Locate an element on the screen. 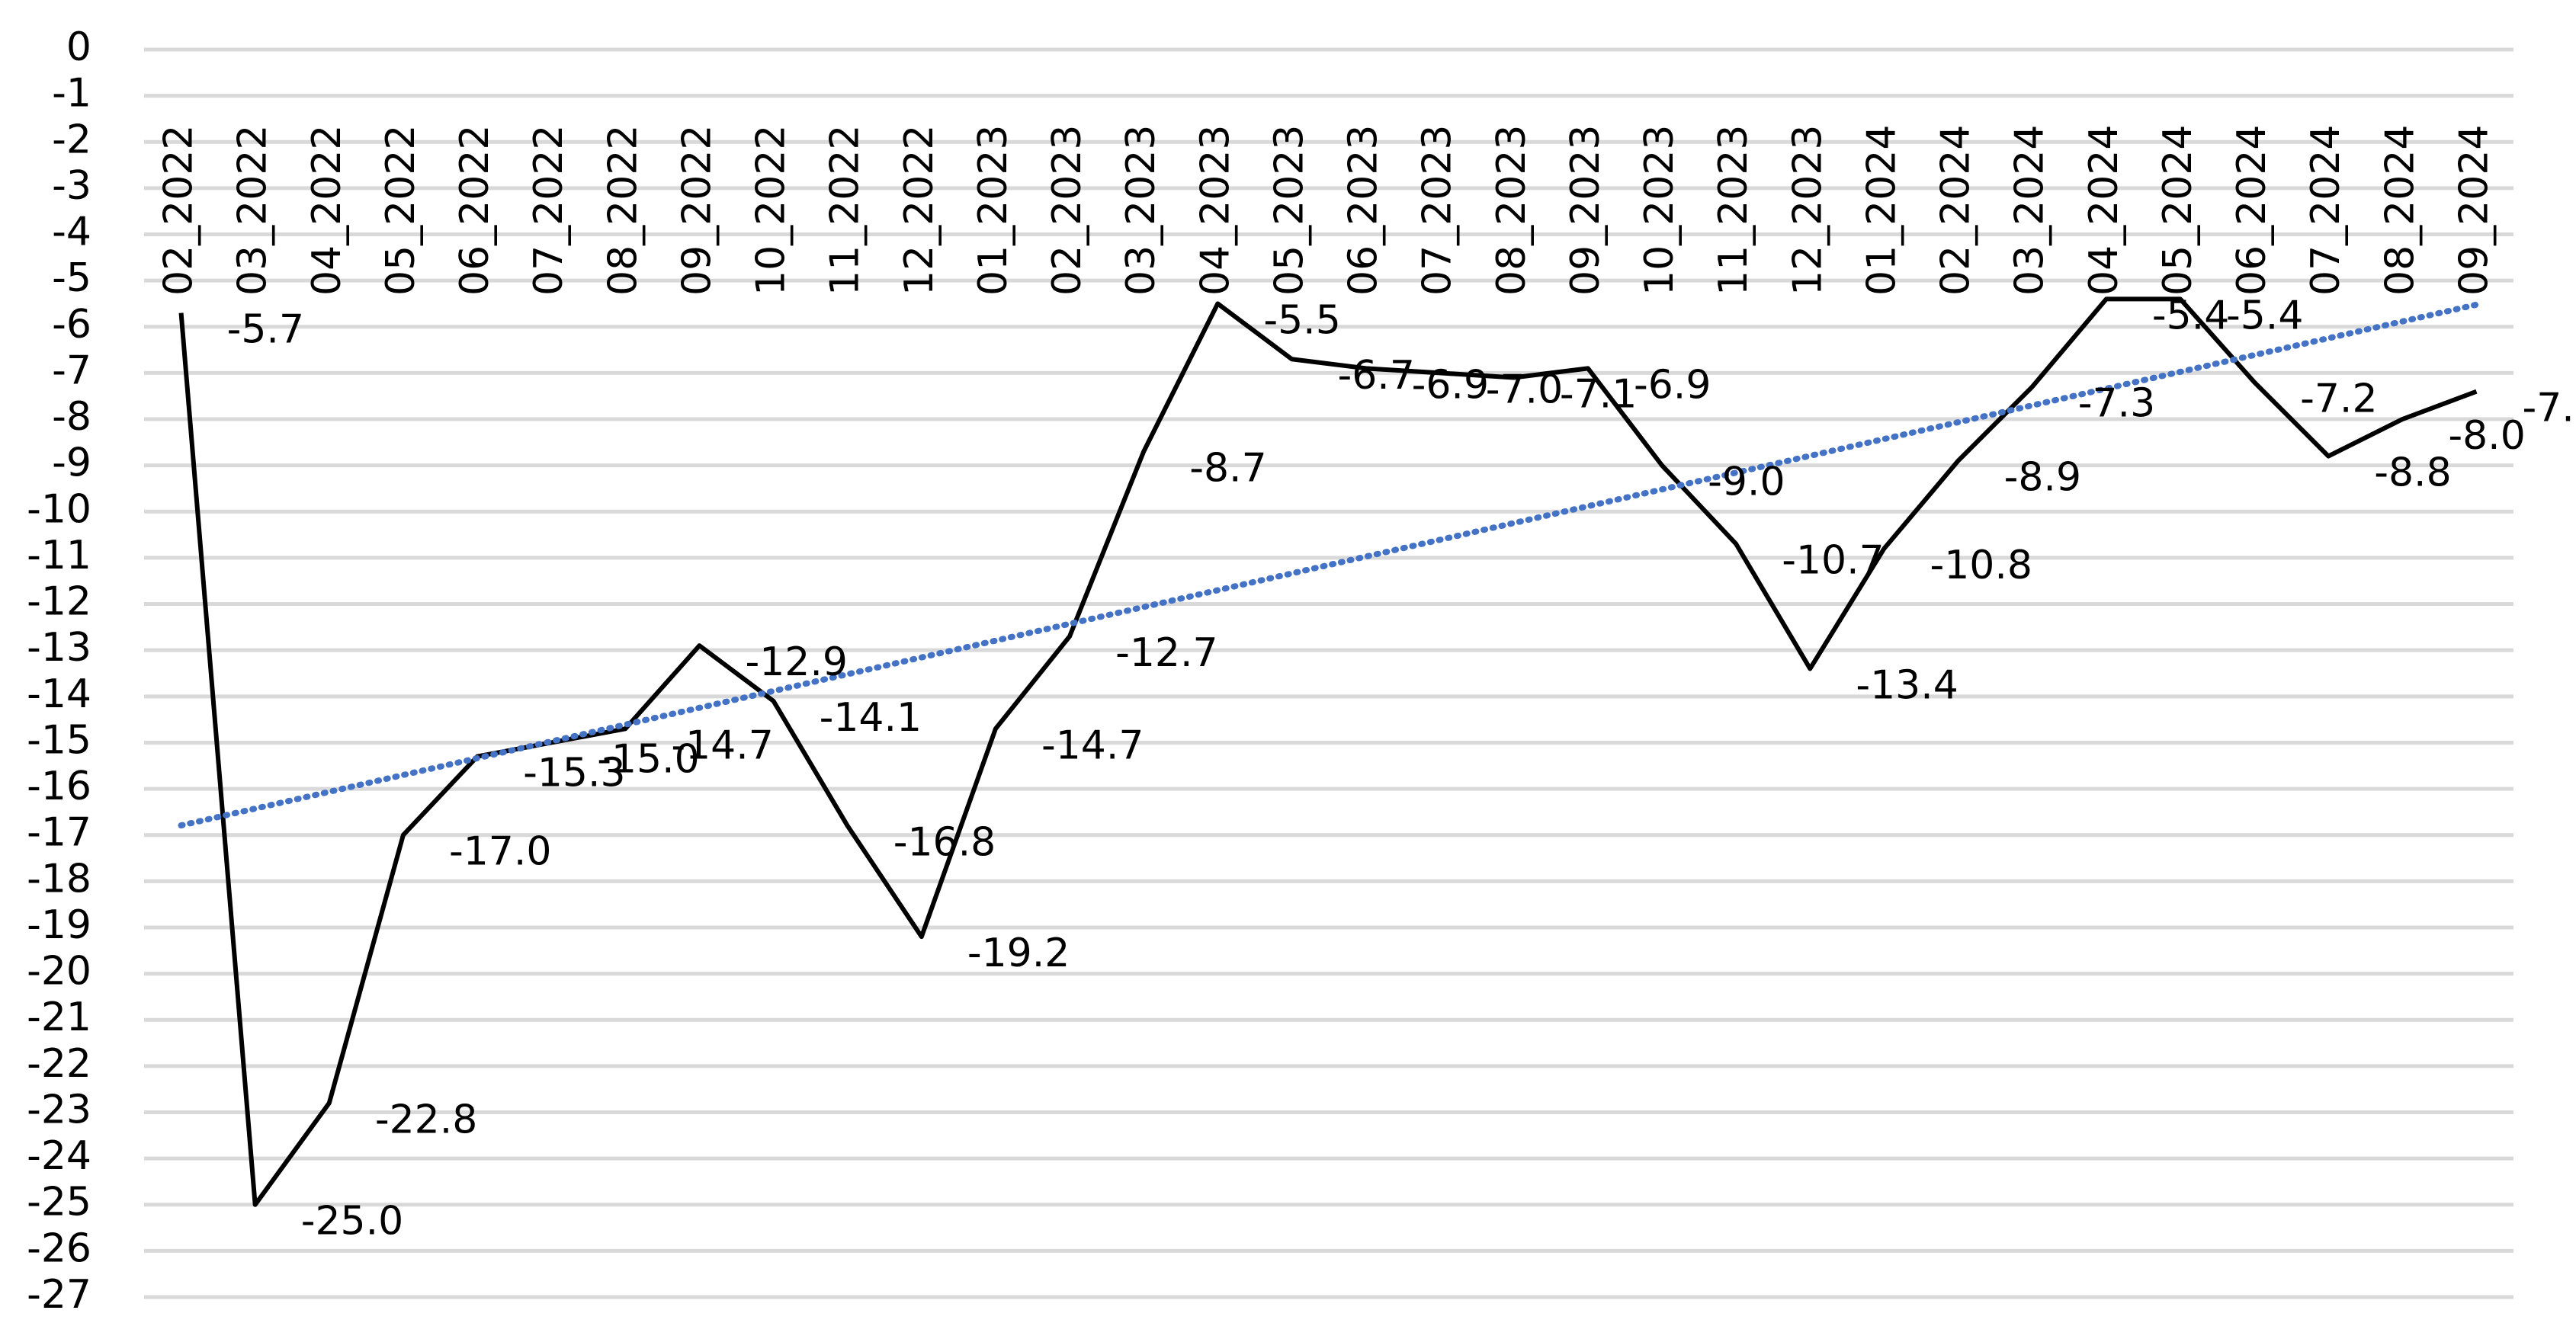 The width and height of the screenshot is (2576, 1339). x-tick-label: 04_2022 is located at coordinates (327, 210).